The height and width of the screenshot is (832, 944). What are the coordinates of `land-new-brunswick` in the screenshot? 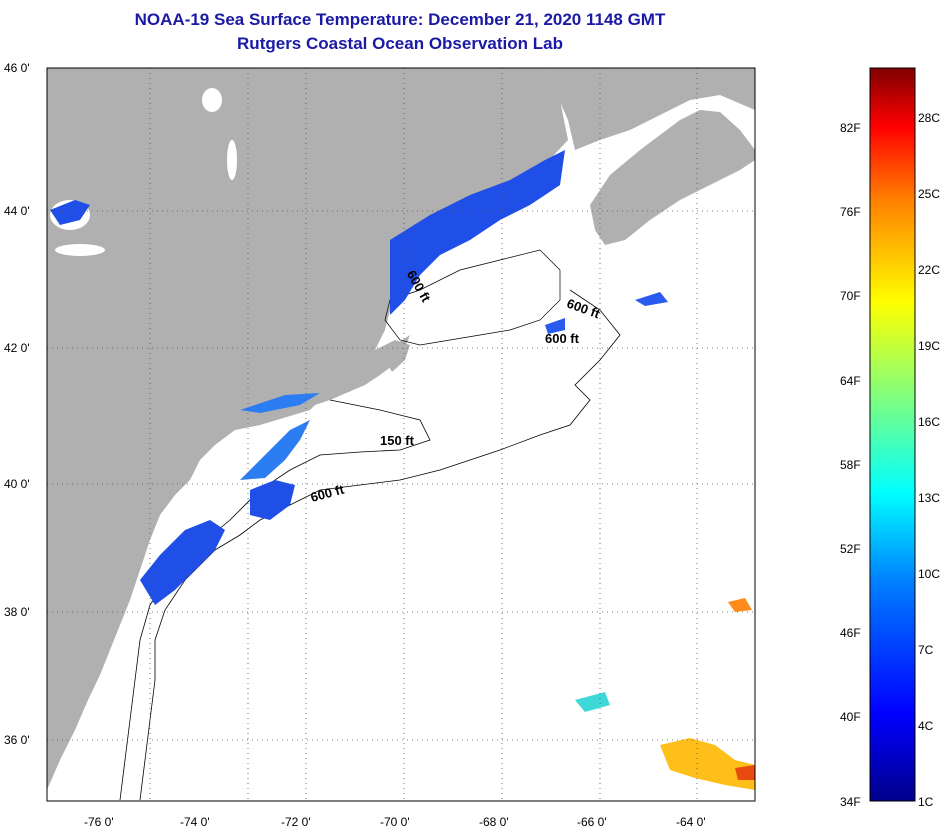 It's located at (650, 109).